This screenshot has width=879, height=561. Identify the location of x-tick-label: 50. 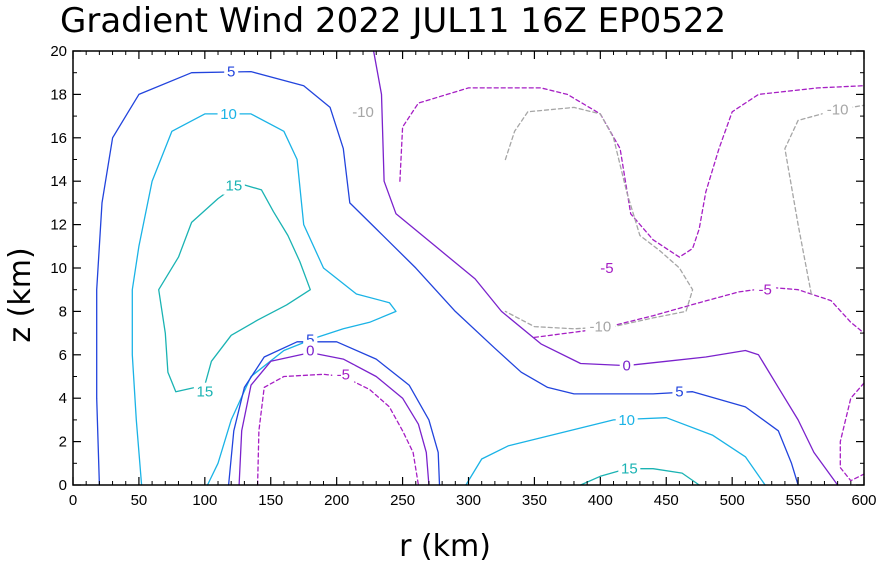
(139, 500).